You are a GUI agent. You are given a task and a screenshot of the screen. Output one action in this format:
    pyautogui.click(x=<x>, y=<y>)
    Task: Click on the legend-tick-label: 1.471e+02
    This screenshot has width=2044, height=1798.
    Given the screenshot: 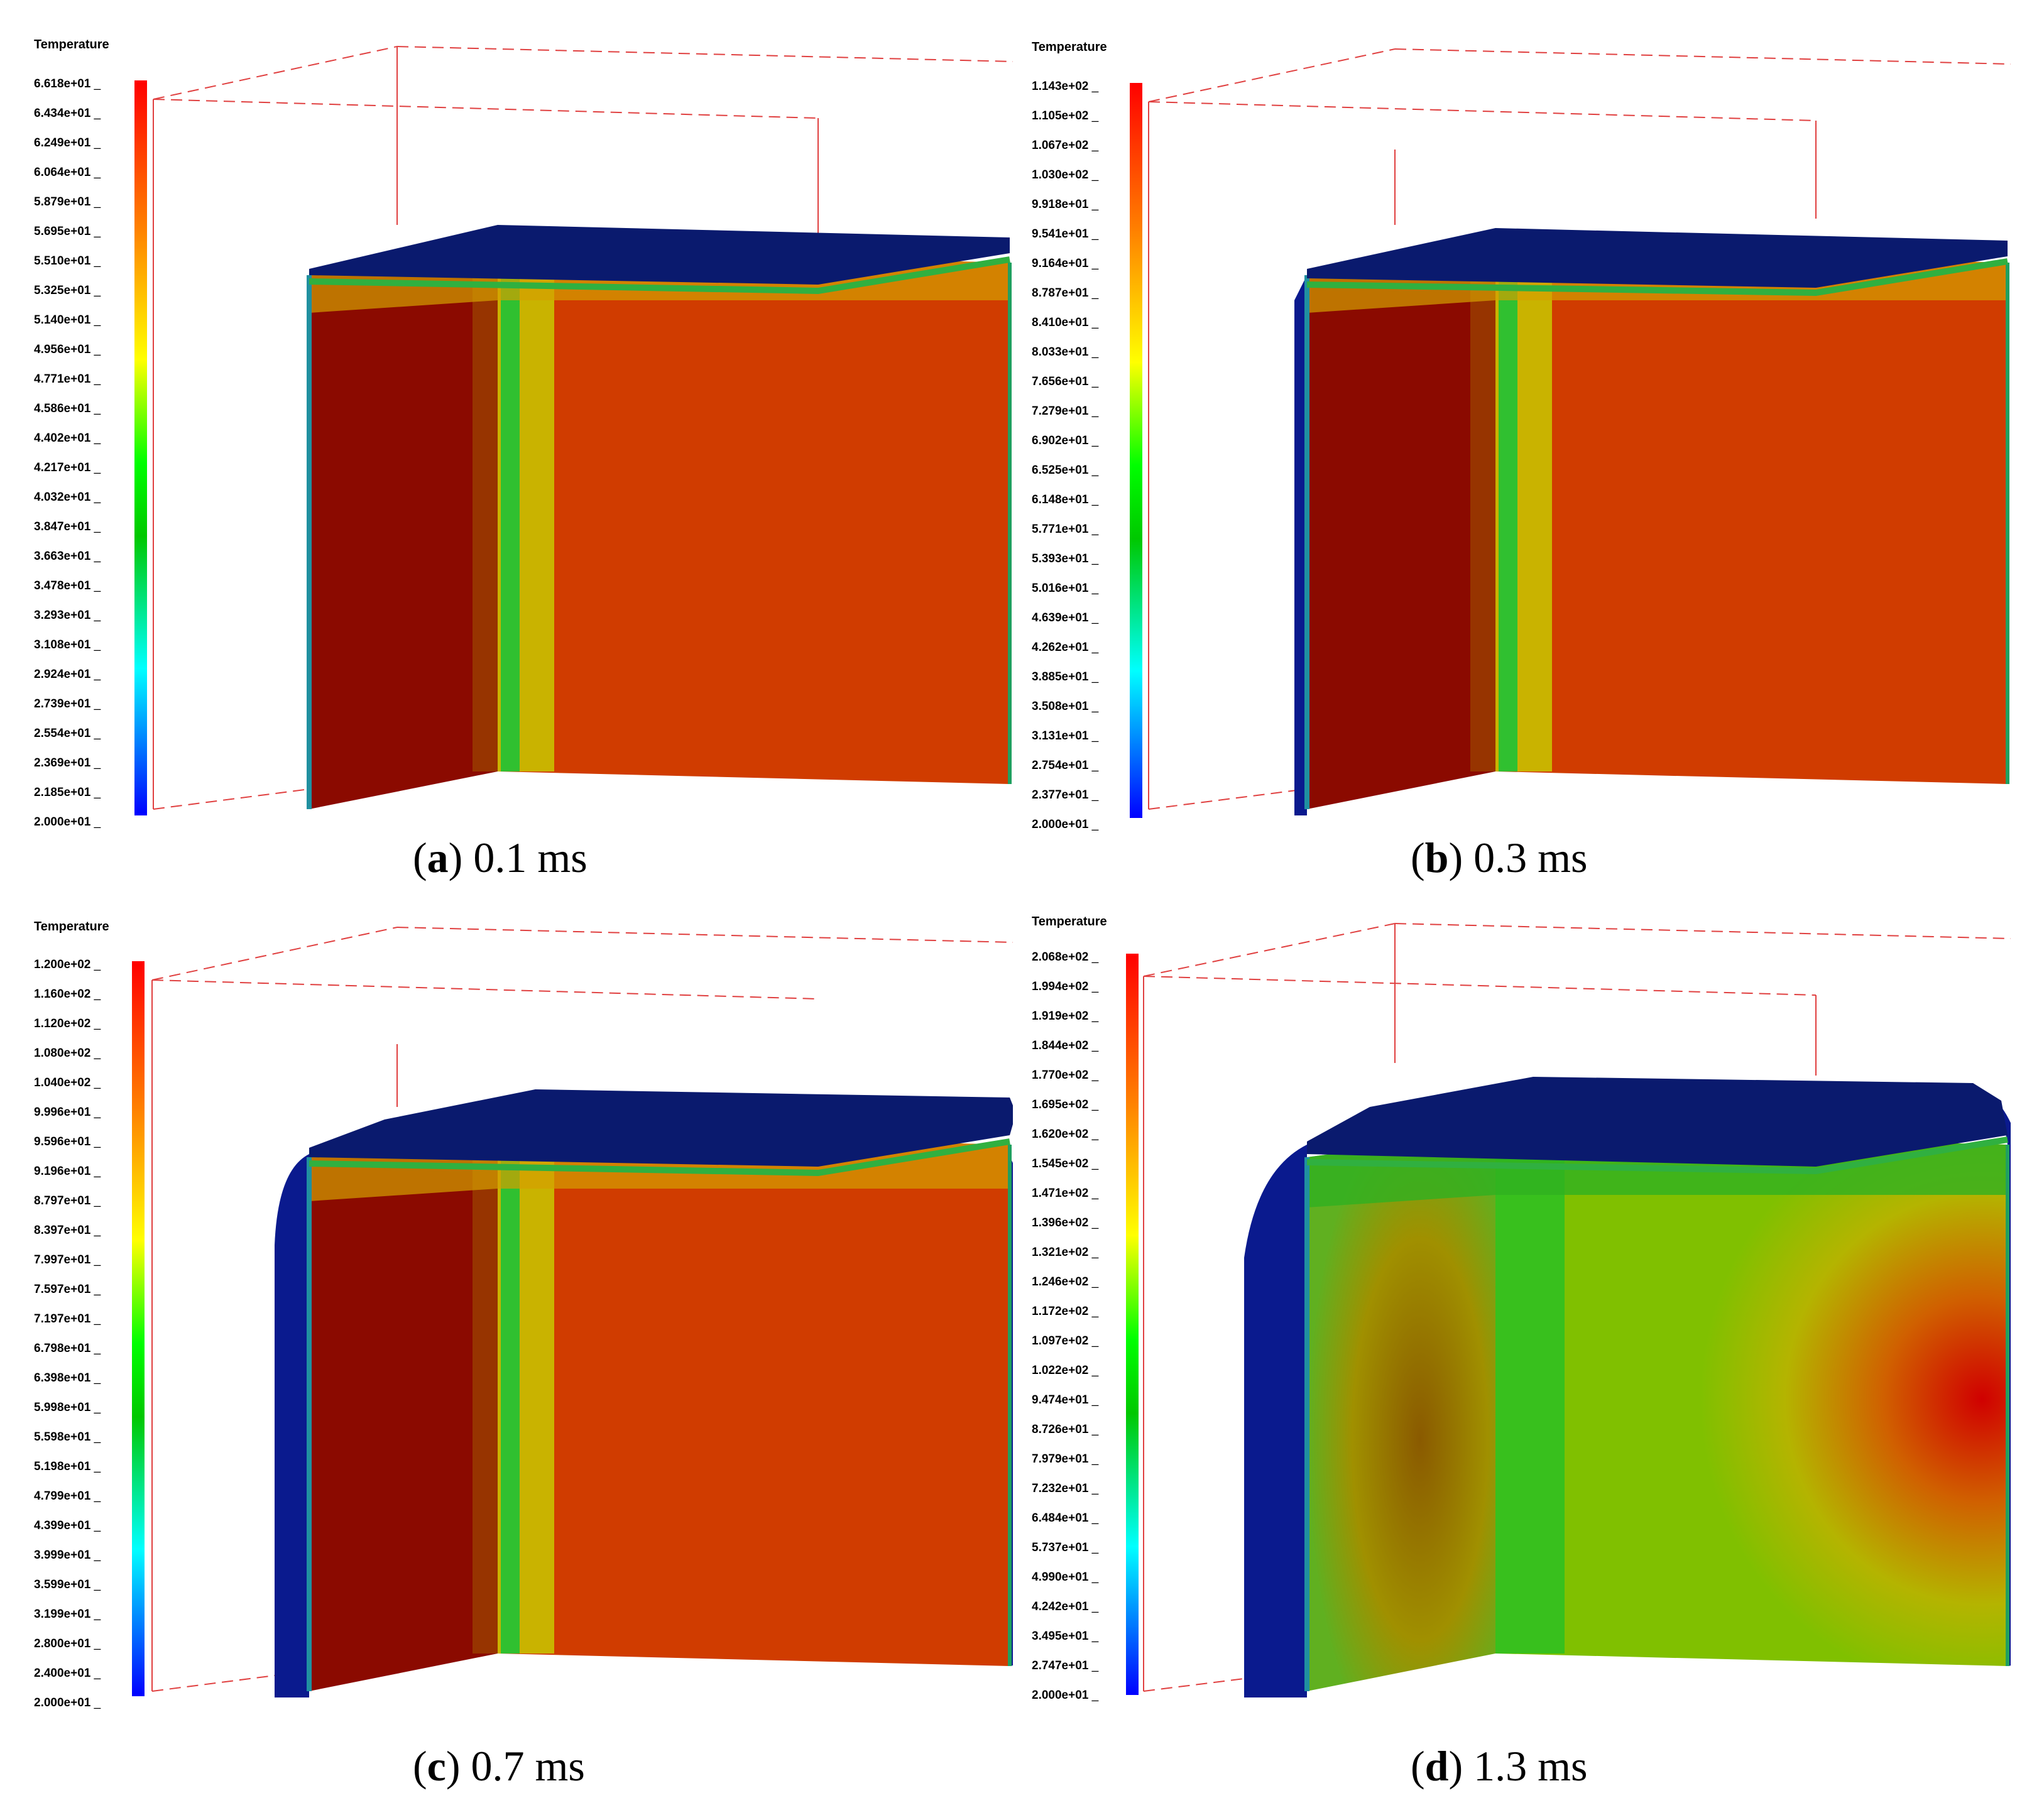 What is the action you would take?
    pyautogui.click(x=1065, y=1193)
    